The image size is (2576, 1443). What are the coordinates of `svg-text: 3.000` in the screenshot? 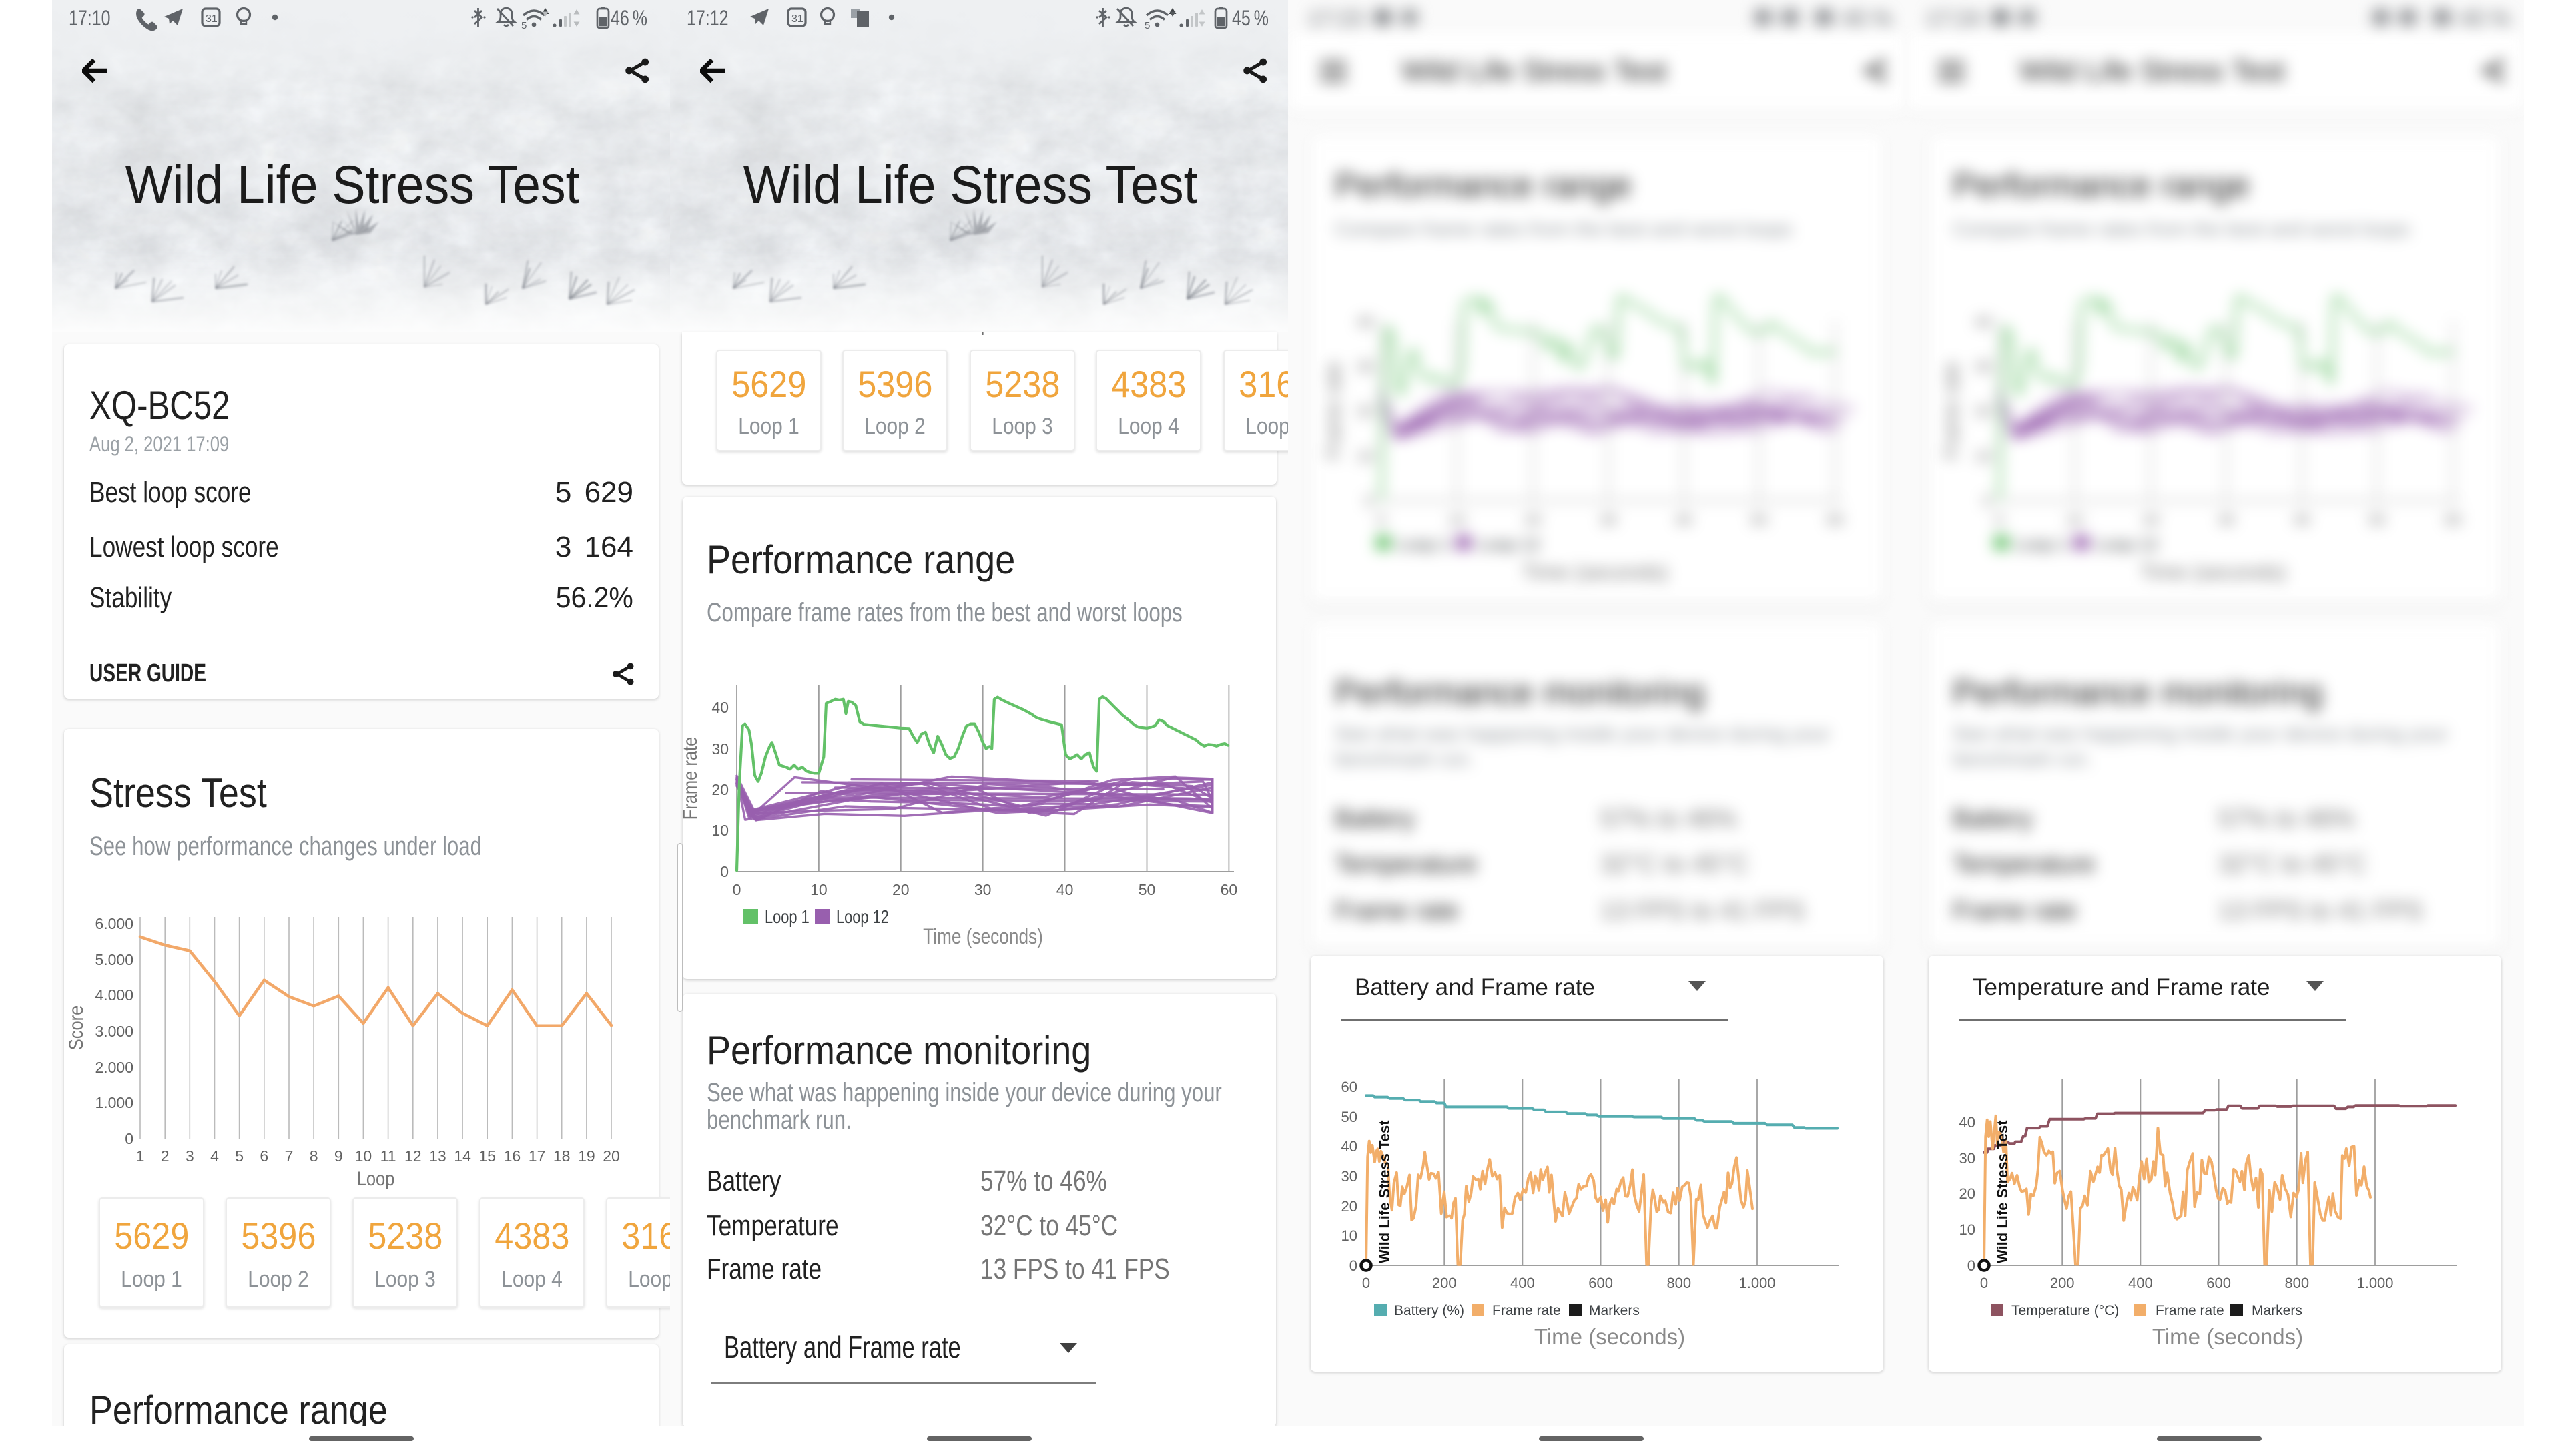 It's located at (114, 1031).